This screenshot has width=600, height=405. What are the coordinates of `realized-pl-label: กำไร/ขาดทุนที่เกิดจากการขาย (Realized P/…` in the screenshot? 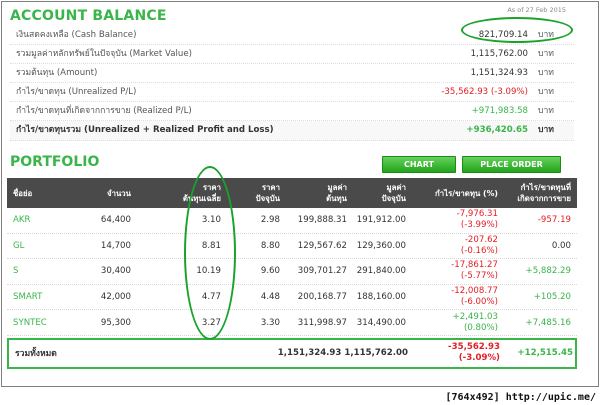 It's located at (104, 111).